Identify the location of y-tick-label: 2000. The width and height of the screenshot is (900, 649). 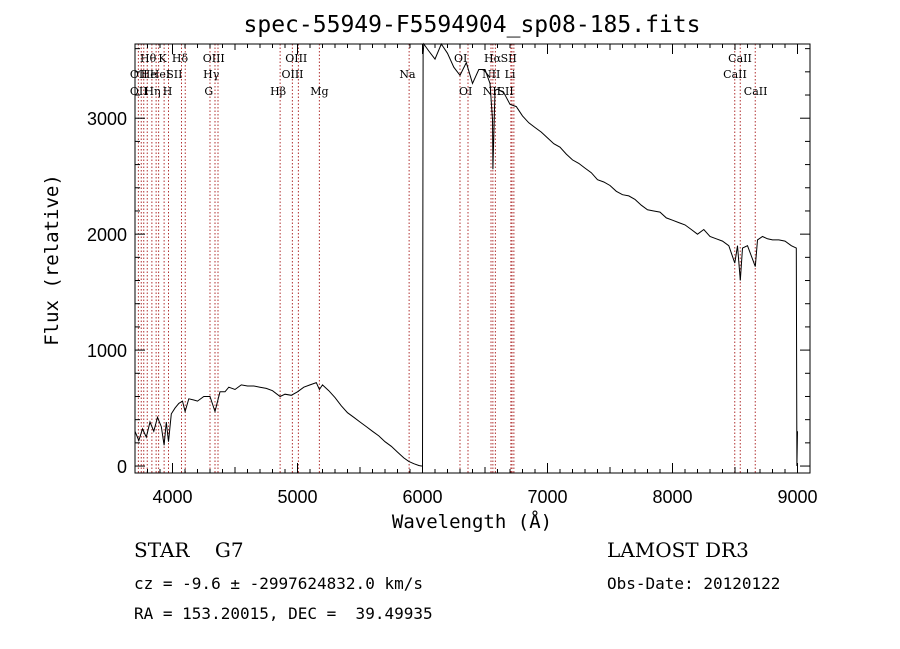
(107, 235).